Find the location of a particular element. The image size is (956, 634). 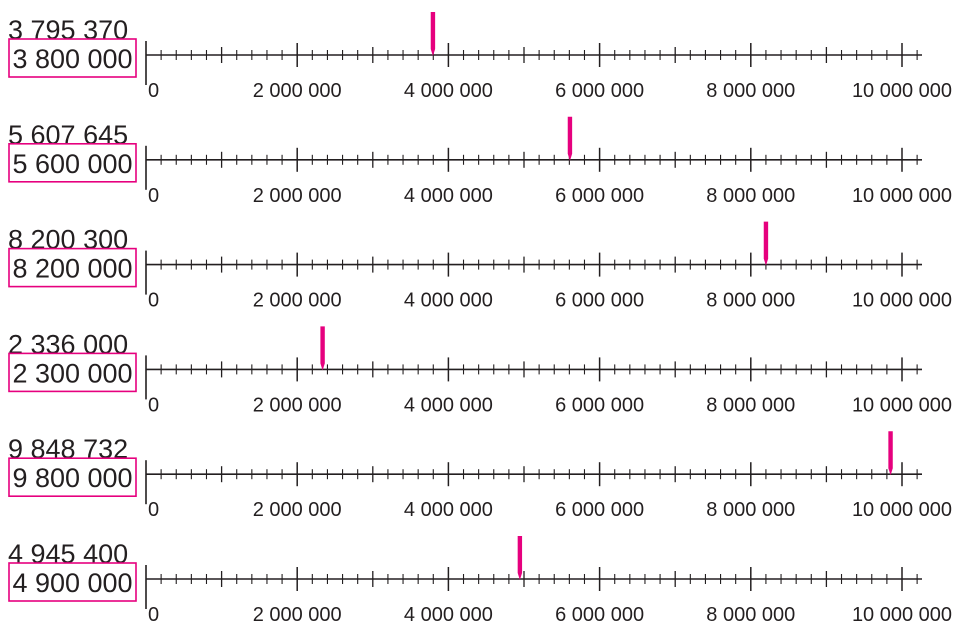

original-number: 2 336 000 is located at coordinates (68, 344).